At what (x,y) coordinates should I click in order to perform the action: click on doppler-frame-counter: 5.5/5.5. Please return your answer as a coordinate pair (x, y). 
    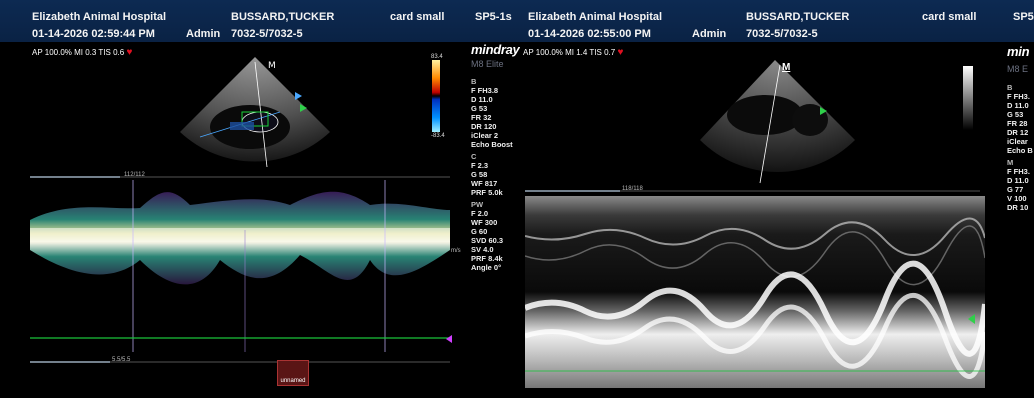
    Looking at the image, I should click on (121, 360).